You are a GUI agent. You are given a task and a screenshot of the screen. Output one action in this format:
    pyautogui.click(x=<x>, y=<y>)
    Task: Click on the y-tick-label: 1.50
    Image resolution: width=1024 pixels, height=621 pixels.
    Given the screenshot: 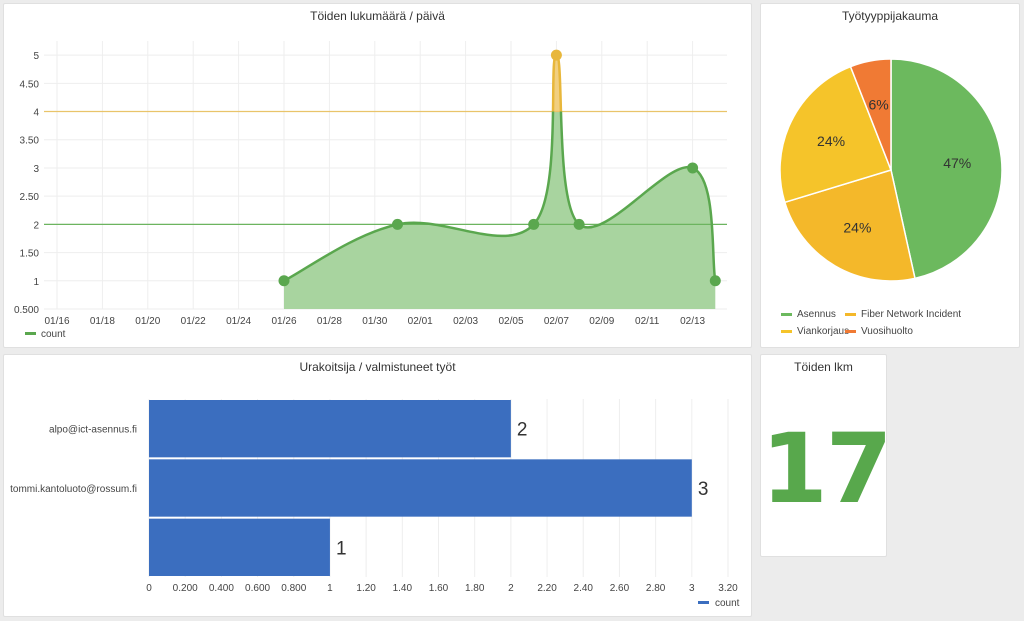 What is the action you would take?
    pyautogui.click(x=30, y=254)
    